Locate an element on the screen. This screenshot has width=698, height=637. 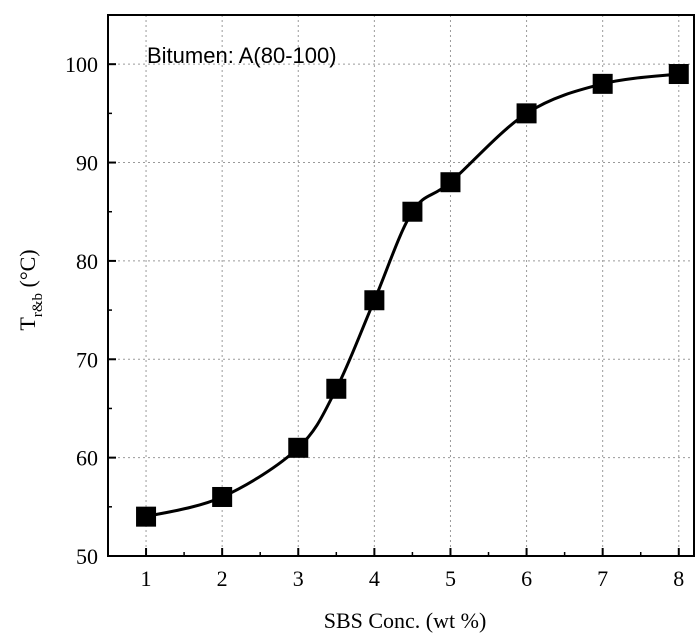
x-axis-title: SBS Conc. (wt %) is located at coordinates (405, 620).